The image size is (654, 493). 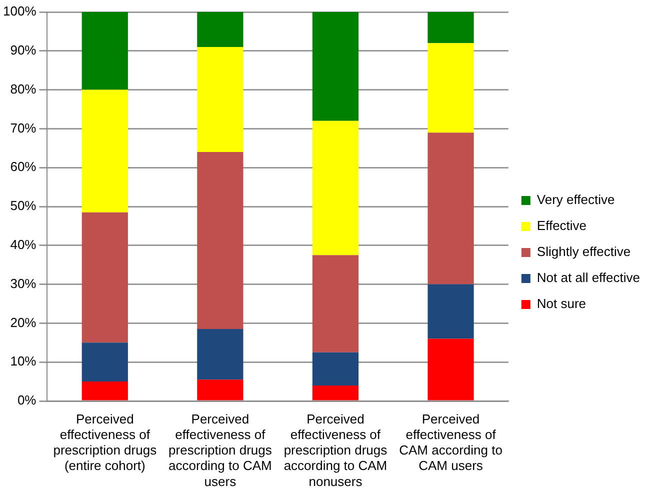 What do you see at coordinates (561, 304) in the screenshot?
I see `legend-label: Not sure` at bounding box center [561, 304].